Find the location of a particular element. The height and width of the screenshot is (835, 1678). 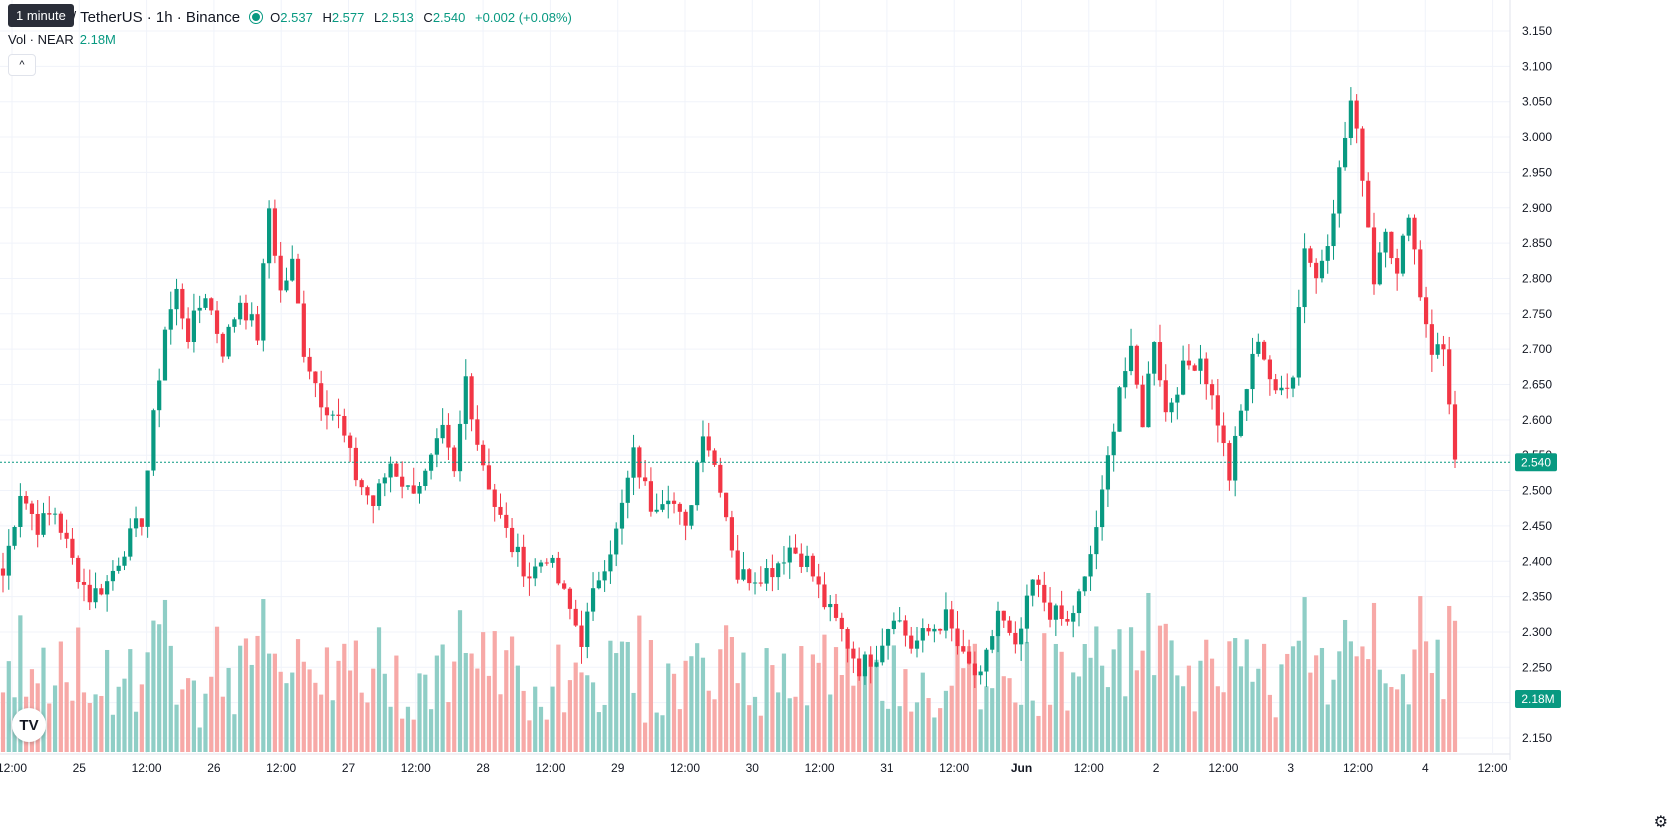

price-tick-label: 2.800 is located at coordinates (1537, 278).